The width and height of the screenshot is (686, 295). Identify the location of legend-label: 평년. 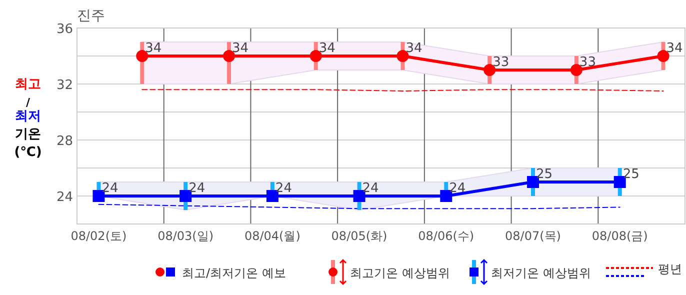
(670, 269).